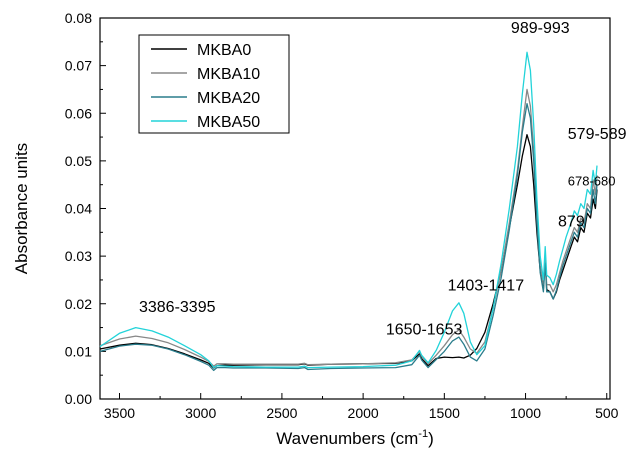  I want to click on y-axis-ticks: 0.00 0.01 0.02 0.03 0.04 0.05 0.06 0.07 0.08, so click(85, 208).